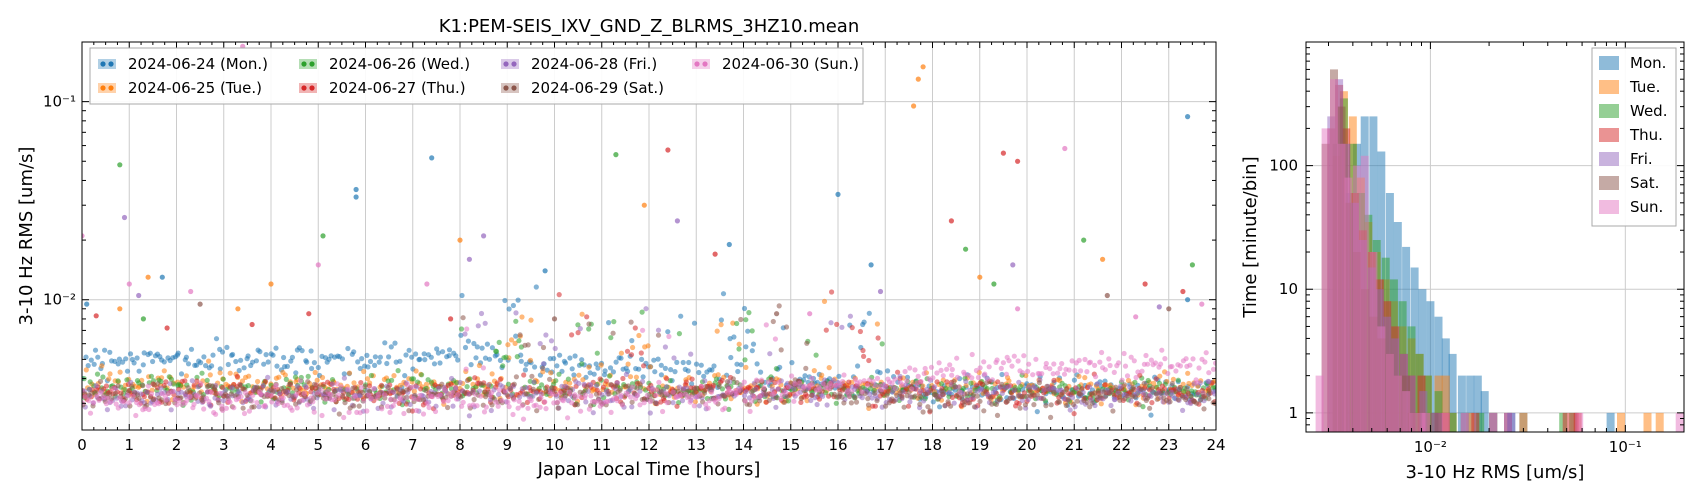  What do you see at coordinates (1121, 445) in the screenshot?
I see `x-tick-label: 22` at bounding box center [1121, 445].